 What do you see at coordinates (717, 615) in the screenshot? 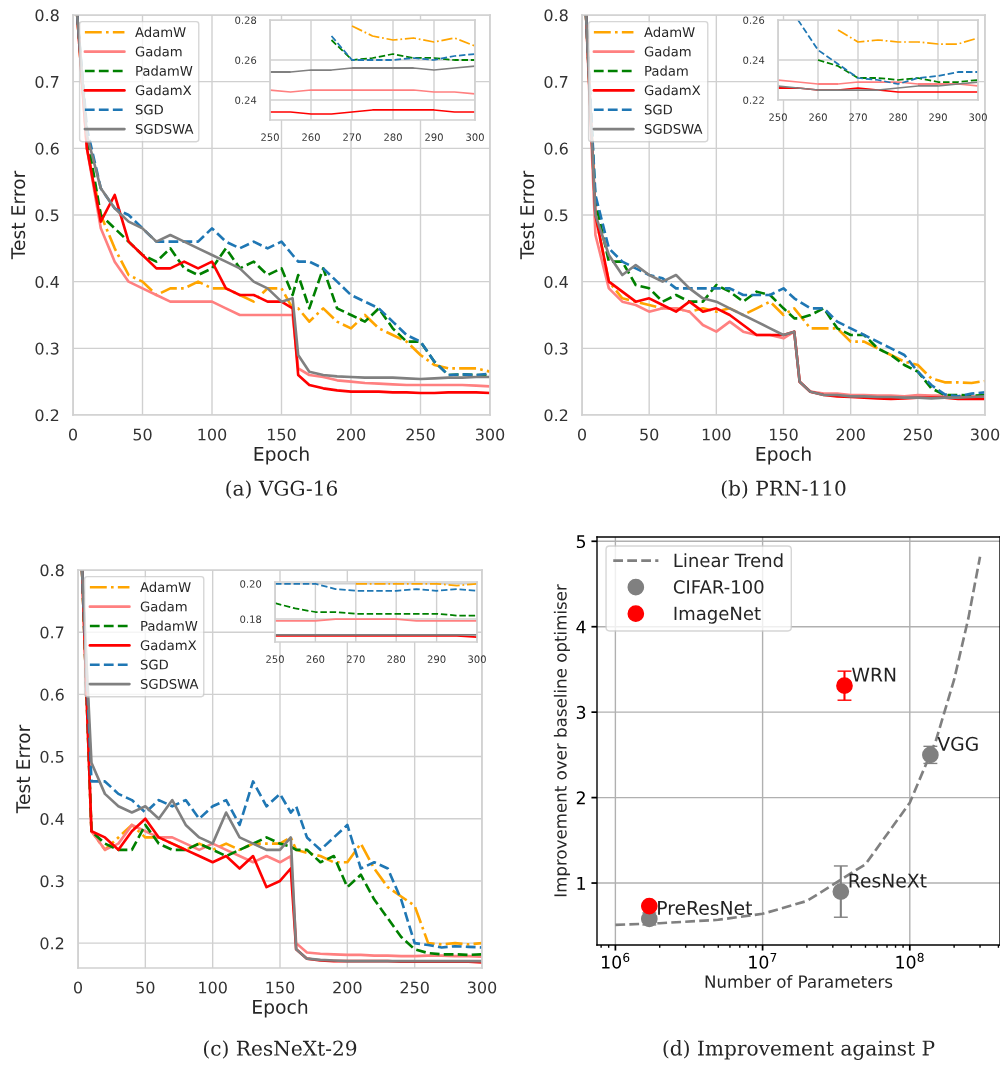
I see `legend-label: ImageNet` at bounding box center [717, 615].